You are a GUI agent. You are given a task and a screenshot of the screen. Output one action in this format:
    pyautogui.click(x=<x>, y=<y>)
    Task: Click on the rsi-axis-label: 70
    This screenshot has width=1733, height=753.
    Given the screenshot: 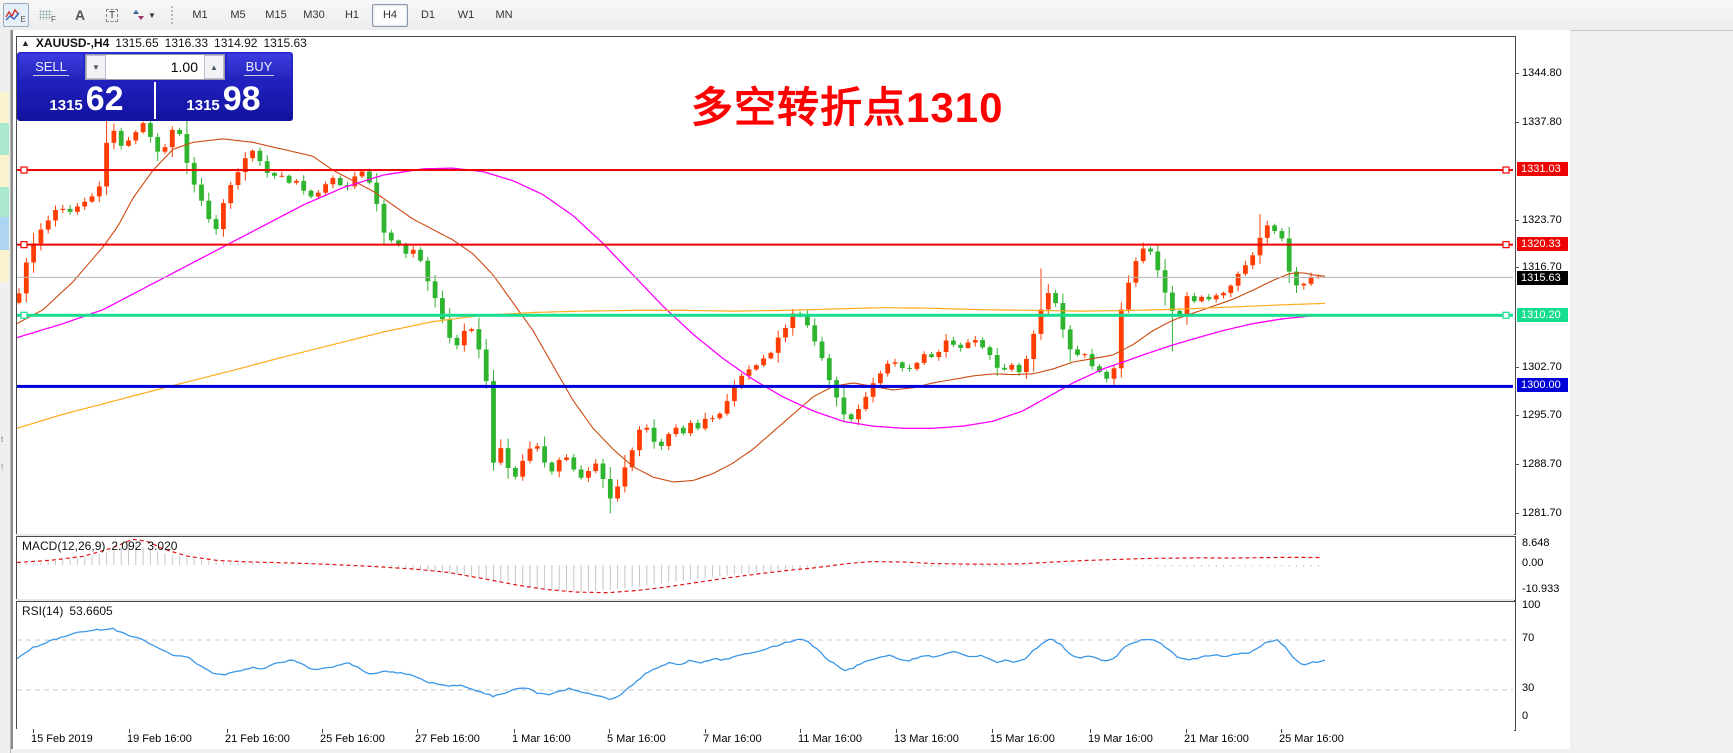 What is the action you would take?
    pyautogui.click(x=1528, y=638)
    